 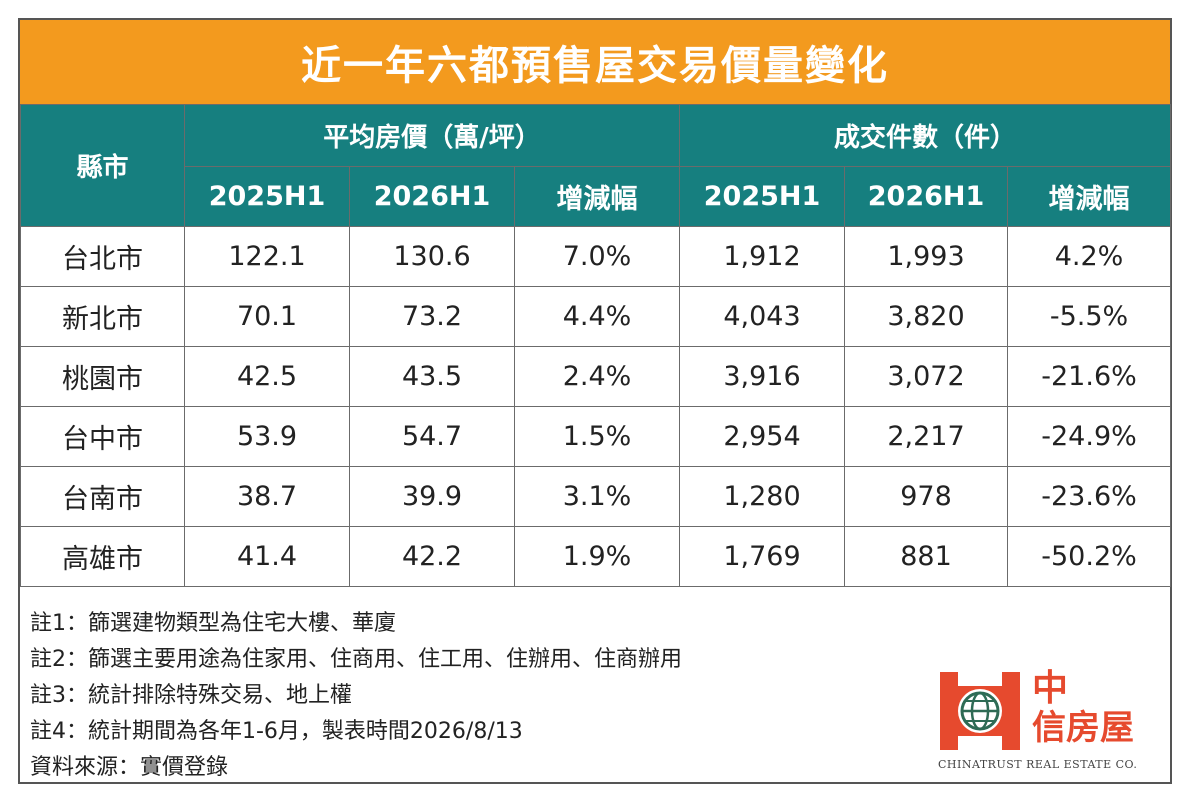 I want to click on volume-2025-cell: 4,043, so click(x=762, y=316).